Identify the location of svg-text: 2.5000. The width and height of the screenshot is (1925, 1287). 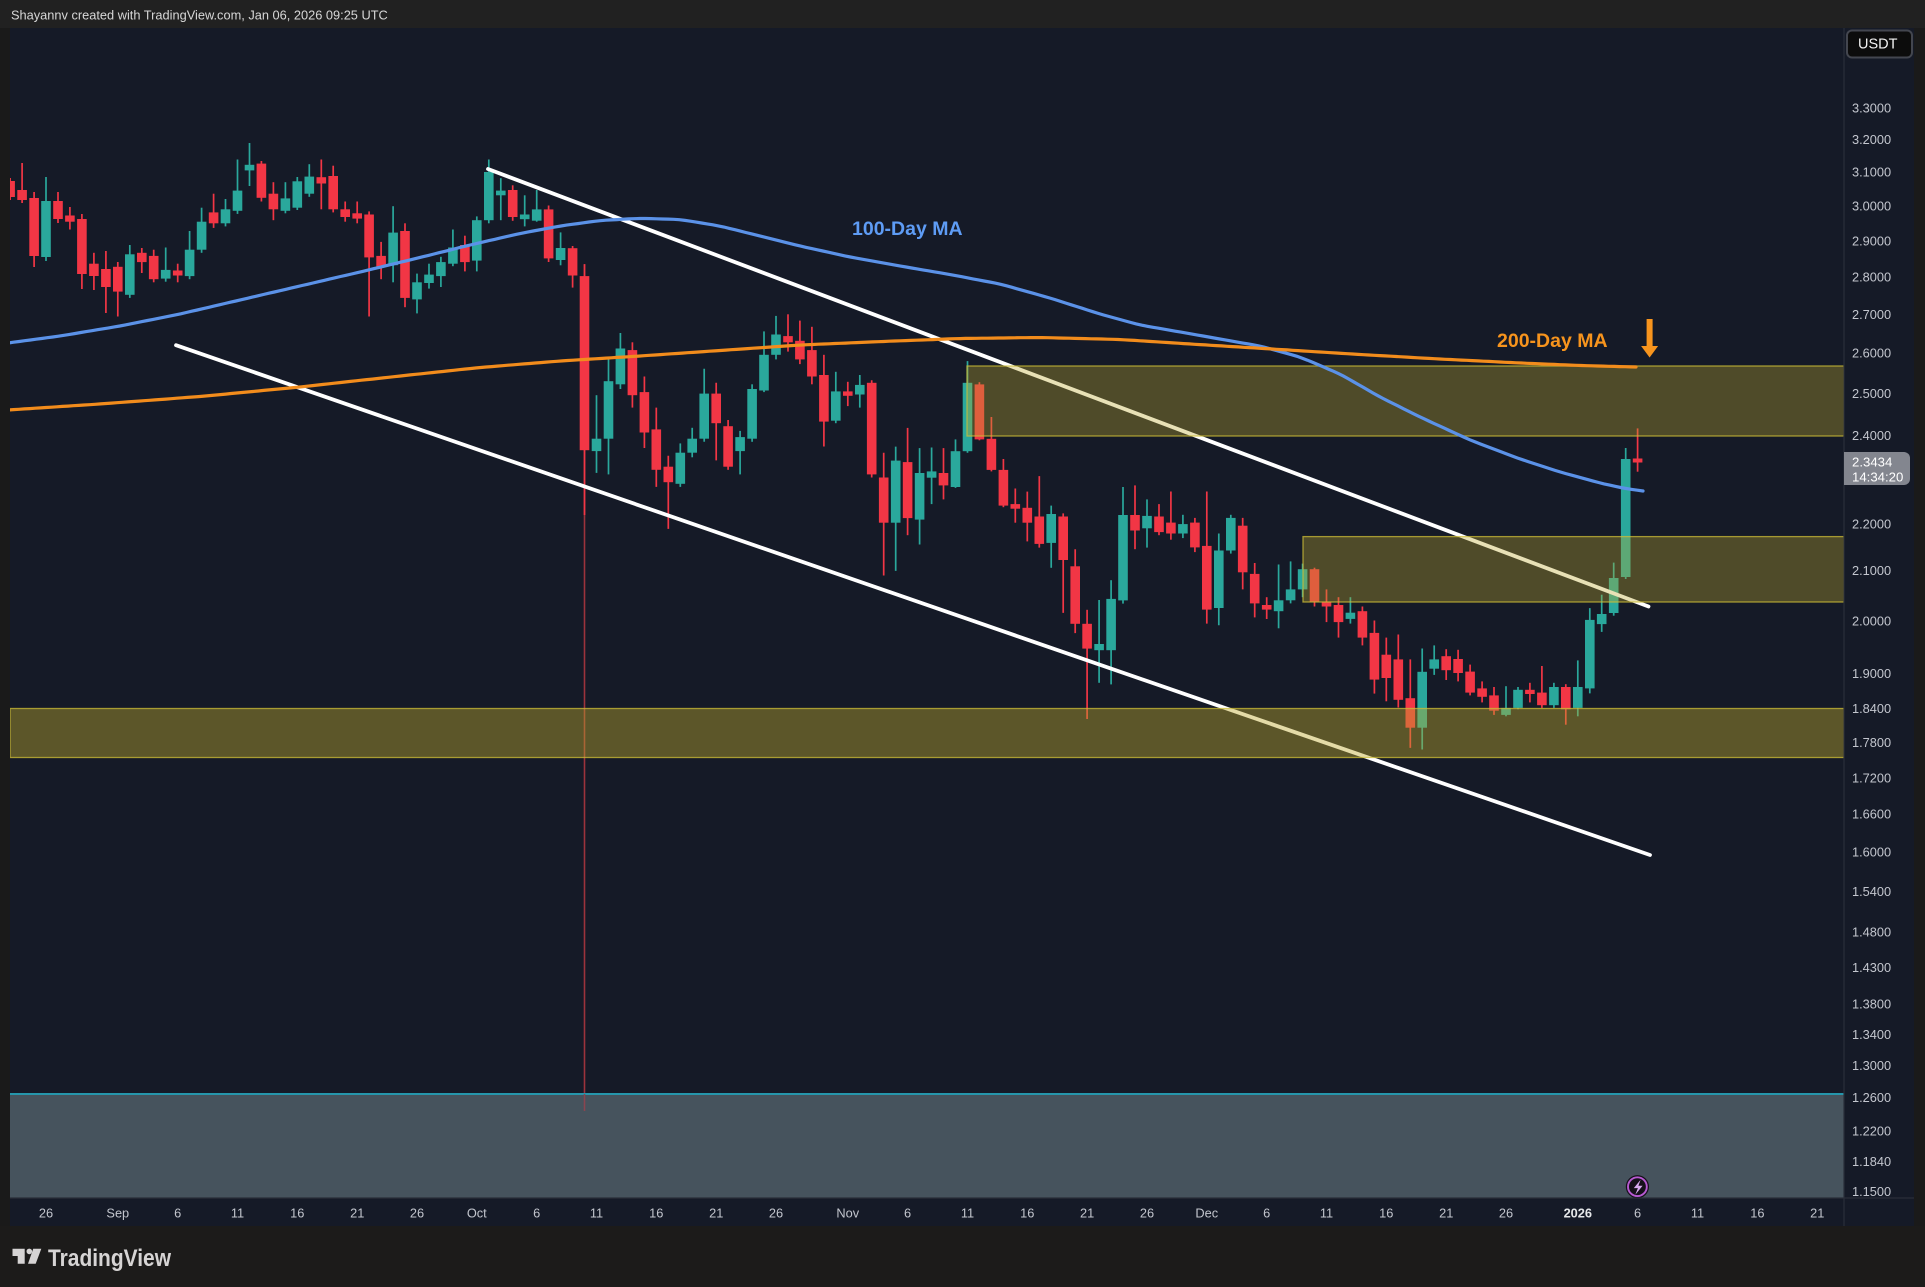
(1871, 393).